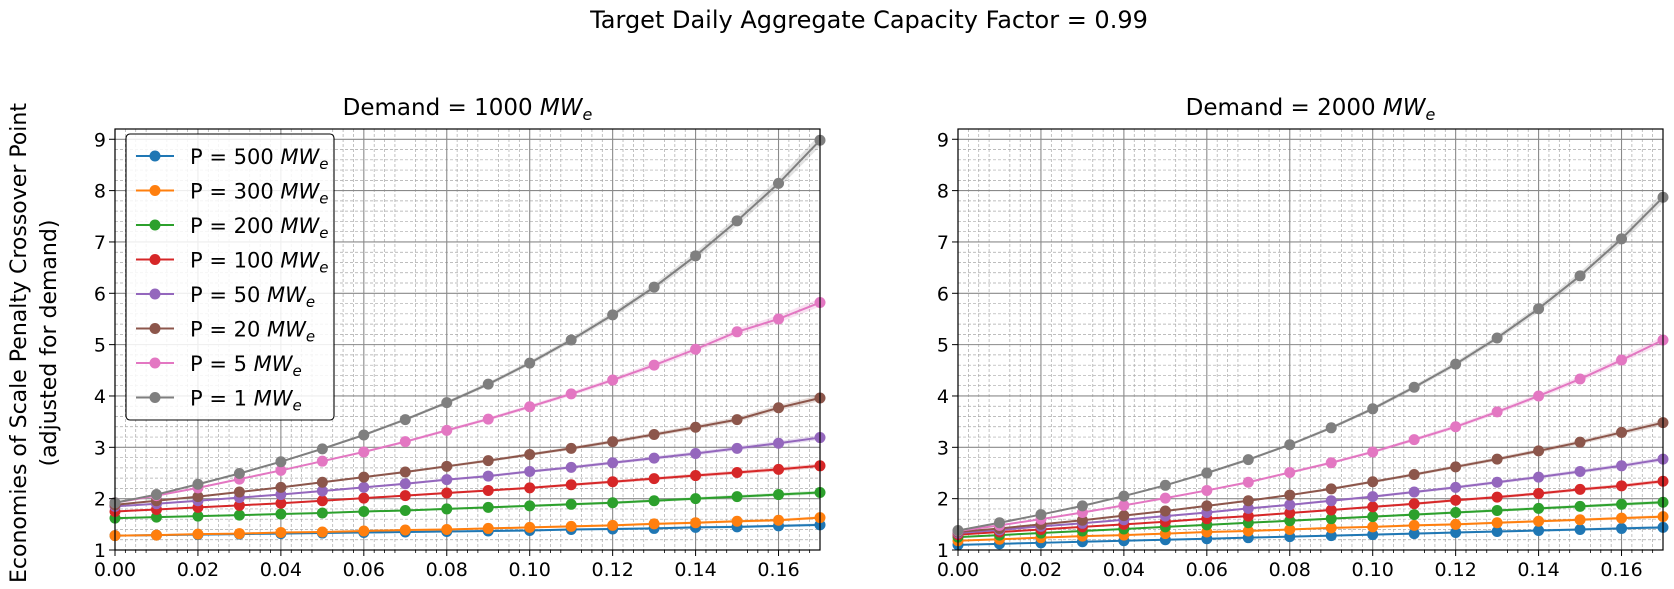 Image resolution: width=1674 pixels, height=589 pixels. I want to click on x-tick-label: 0.06, so click(364, 570).